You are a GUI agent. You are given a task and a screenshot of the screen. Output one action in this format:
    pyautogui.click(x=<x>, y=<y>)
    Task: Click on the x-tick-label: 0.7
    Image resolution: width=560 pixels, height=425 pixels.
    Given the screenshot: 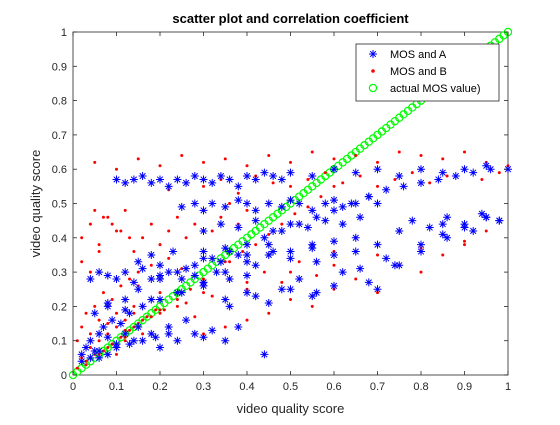 What is the action you would take?
    pyautogui.click(x=377, y=387)
    